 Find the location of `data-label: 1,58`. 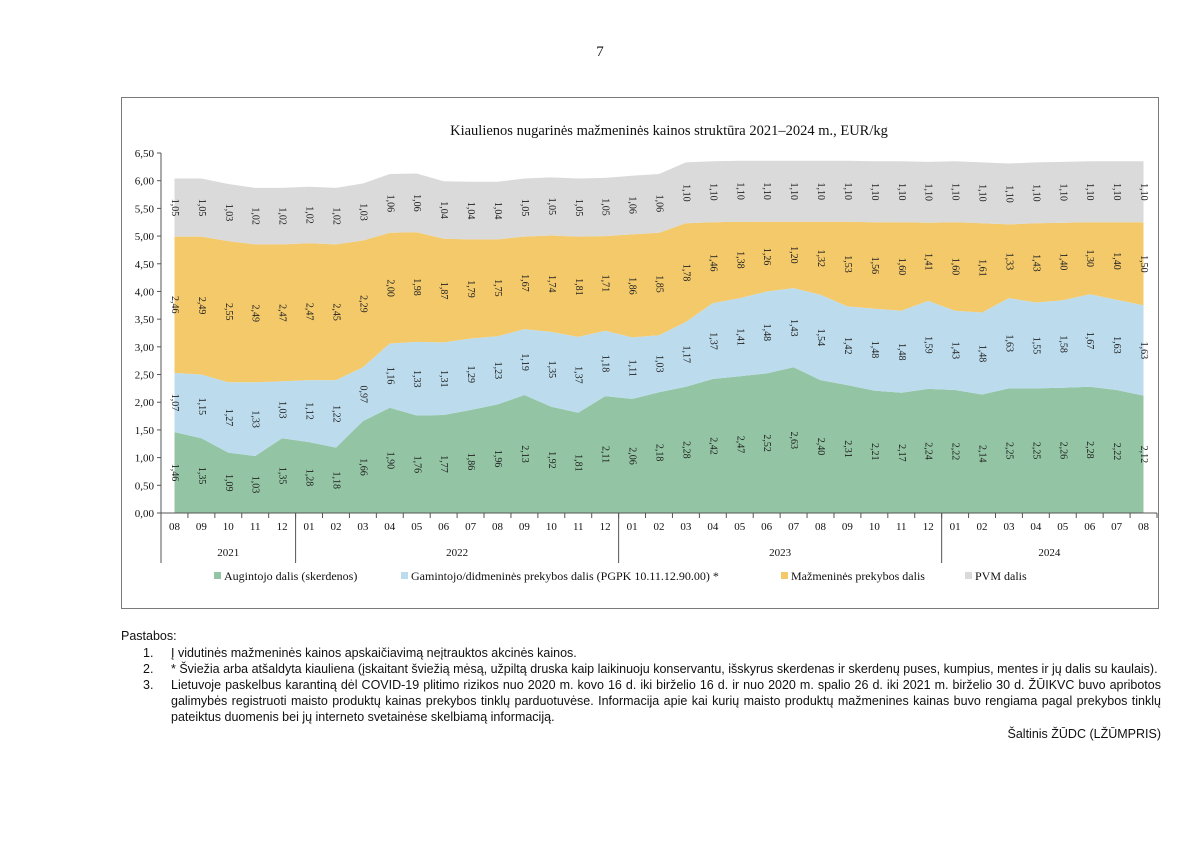

data-label: 1,58 is located at coordinates (1062, 344).